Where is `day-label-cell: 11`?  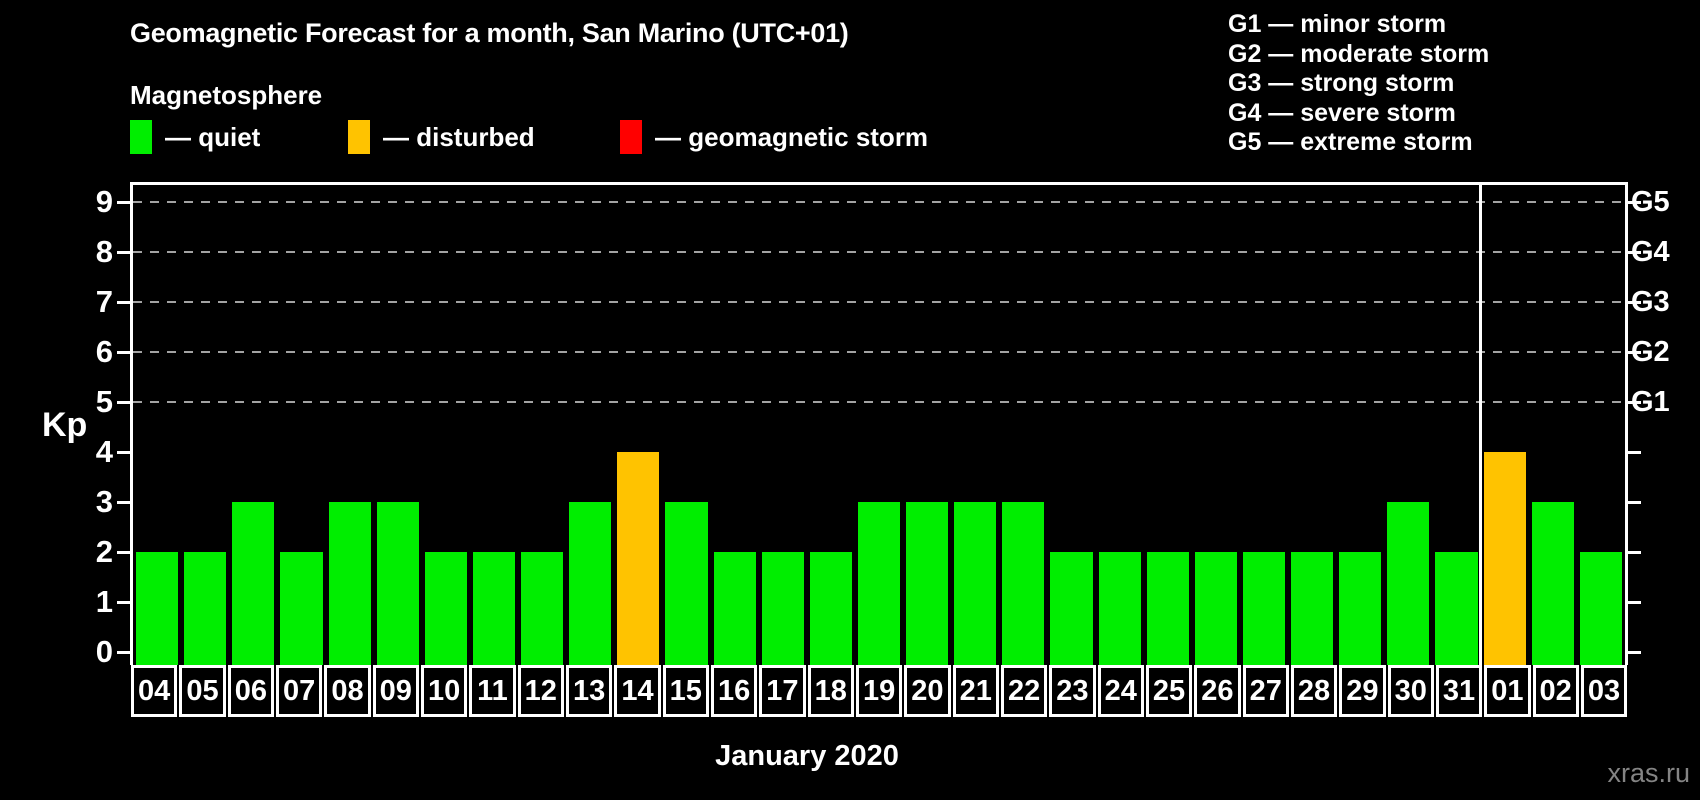
day-label-cell: 11 is located at coordinates (492, 691).